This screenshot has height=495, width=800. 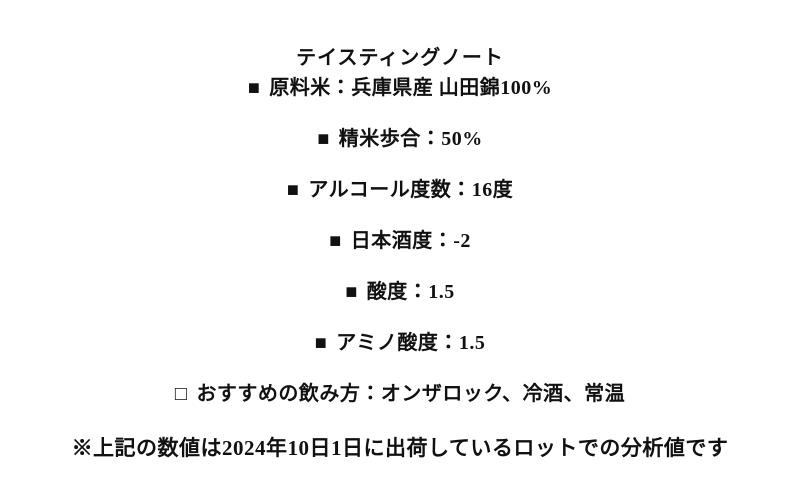 I want to click on spec-item-amino-acid-text: アミノ酸度：1.5, so click(x=411, y=343).